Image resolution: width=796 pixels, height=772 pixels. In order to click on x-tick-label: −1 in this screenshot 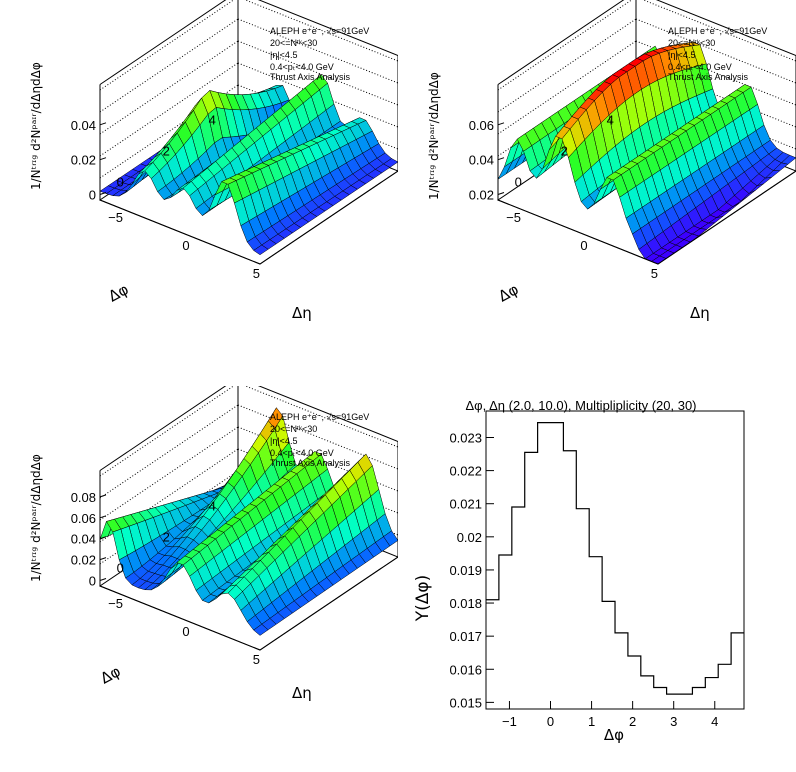, I will do `click(509, 721)`.